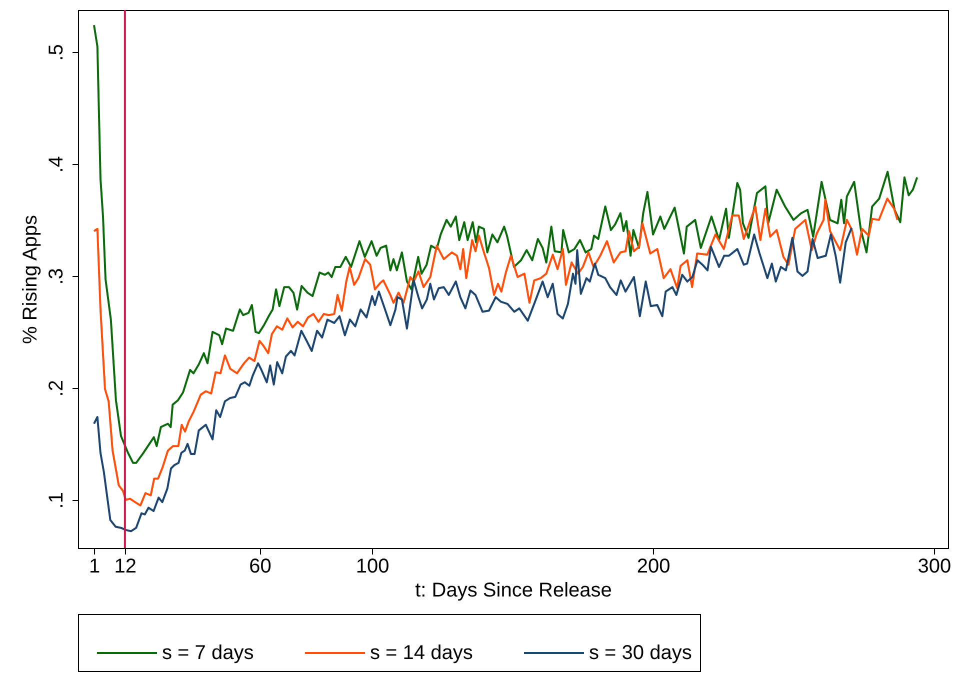 This screenshot has height=677, width=962. Describe the element at coordinates (57, 500) in the screenshot. I see `y-tick-label: .1` at that location.